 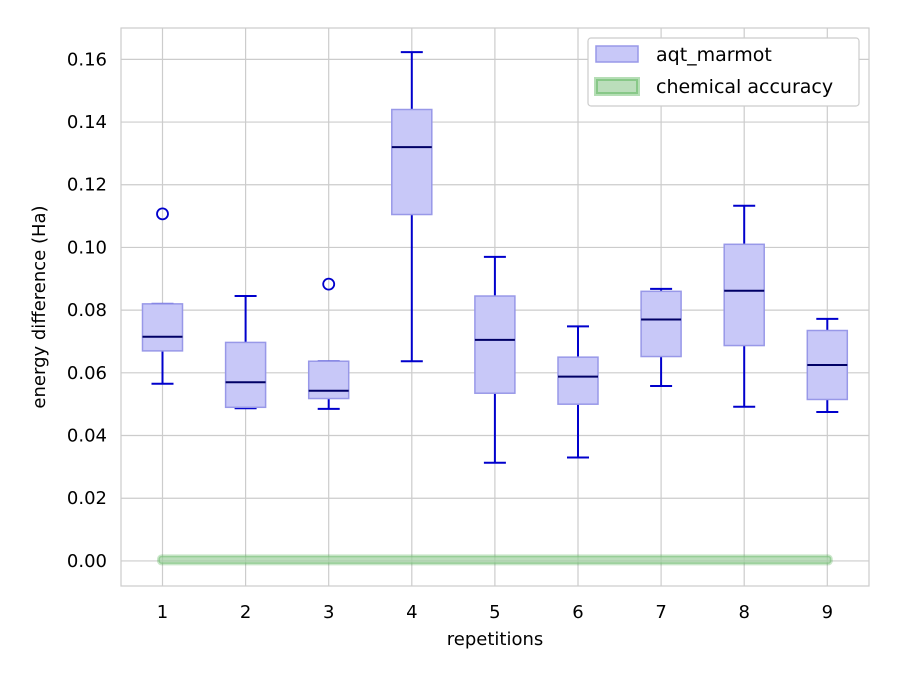 I want to click on x-axis-label: repetitions, so click(x=495, y=639).